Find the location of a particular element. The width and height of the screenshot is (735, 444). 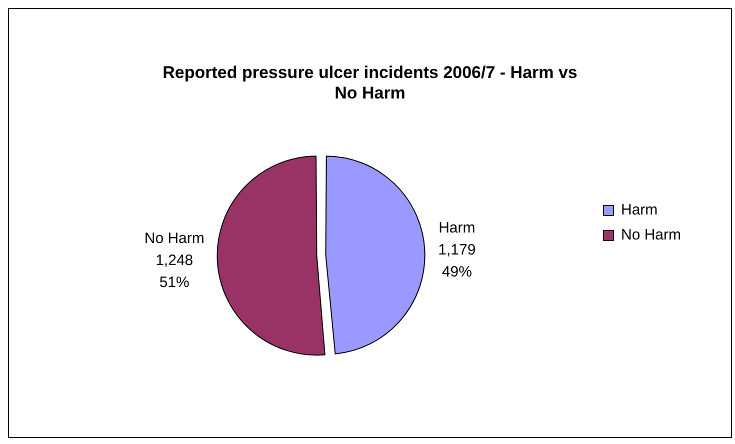

slice-label: No Harm is located at coordinates (174, 238).